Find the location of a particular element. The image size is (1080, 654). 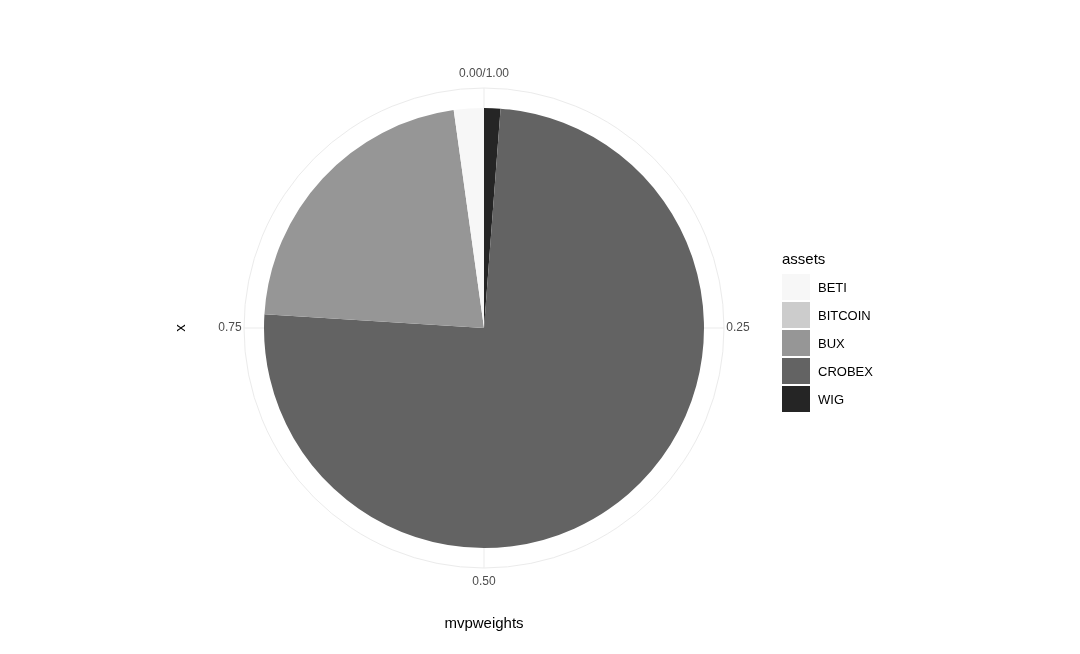

text: 0.50 is located at coordinates (484, 581).